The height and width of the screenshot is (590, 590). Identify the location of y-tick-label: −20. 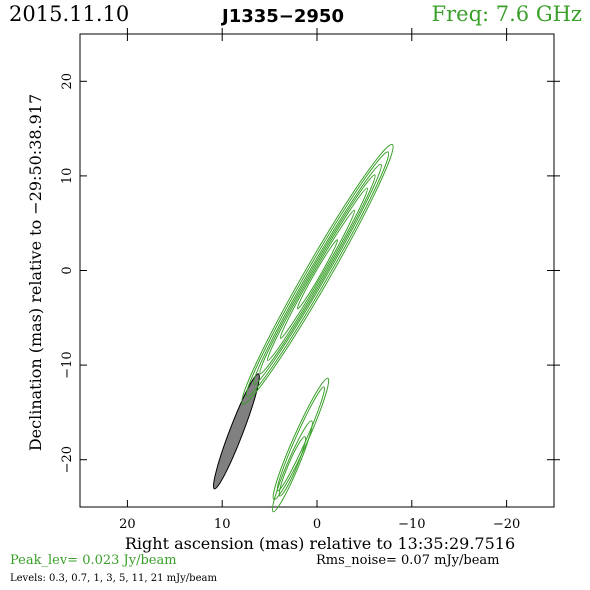
(67, 459).